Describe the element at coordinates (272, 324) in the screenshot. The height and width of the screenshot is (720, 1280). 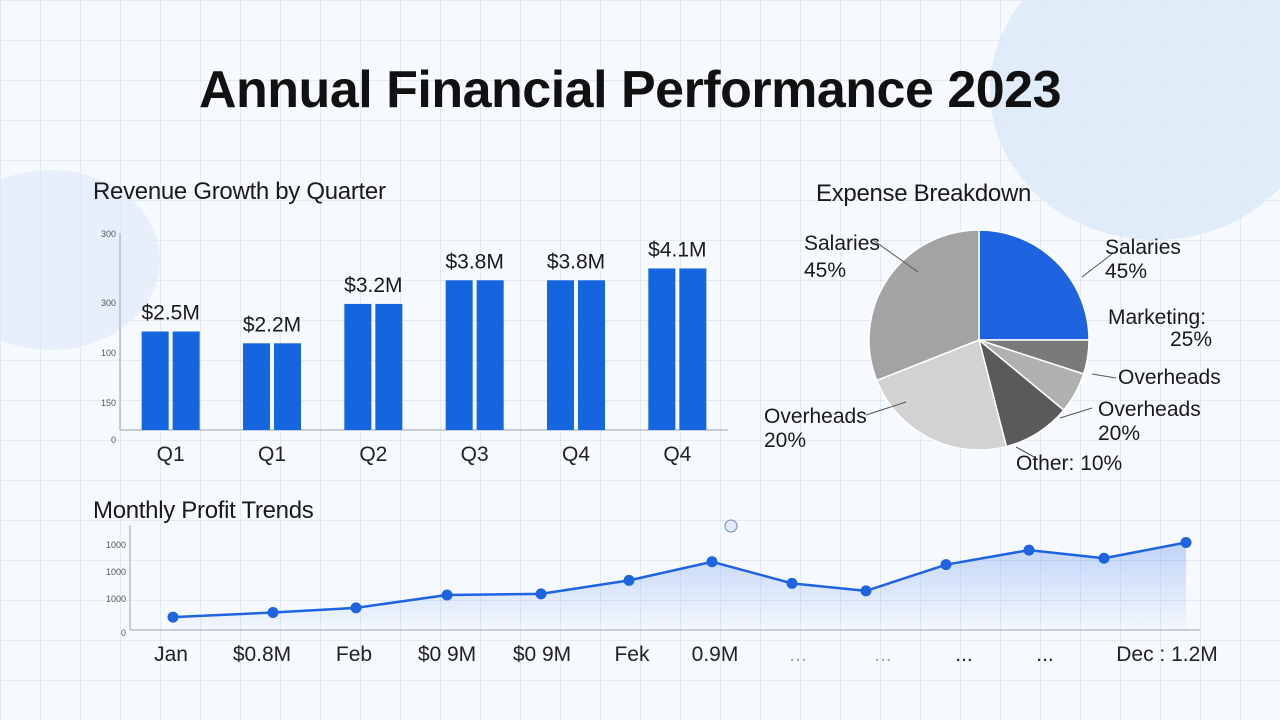
I see `bar-data-label: $2.2M` at that location.